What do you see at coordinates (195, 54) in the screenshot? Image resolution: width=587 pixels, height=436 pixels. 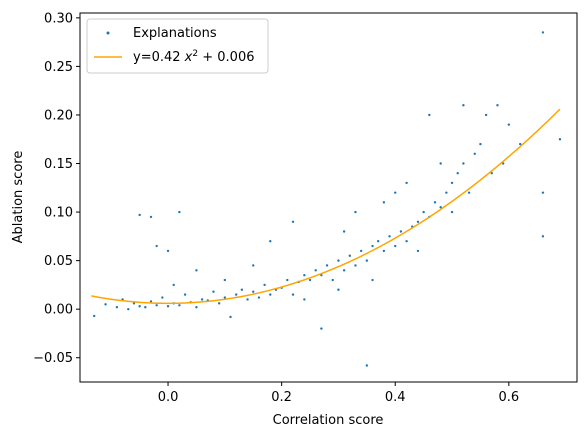 I see `legend-fit-sup: 2` at bounding box center [195, 54].